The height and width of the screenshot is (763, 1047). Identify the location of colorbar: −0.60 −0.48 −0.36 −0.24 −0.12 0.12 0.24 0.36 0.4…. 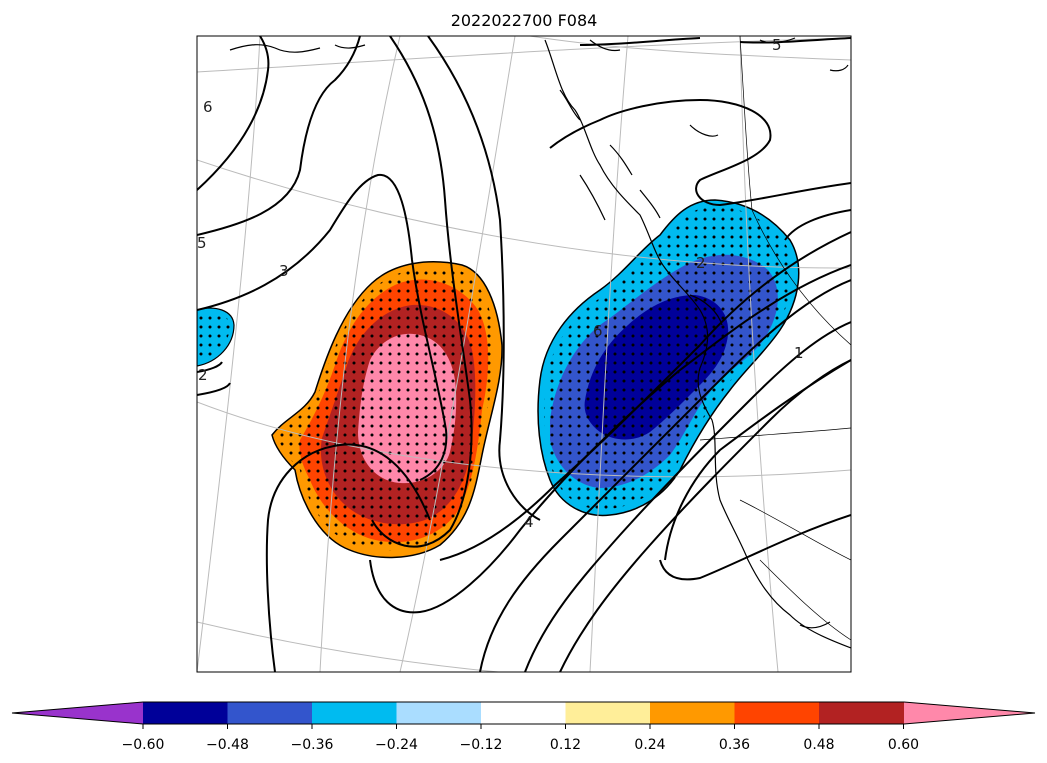
(523, 727).